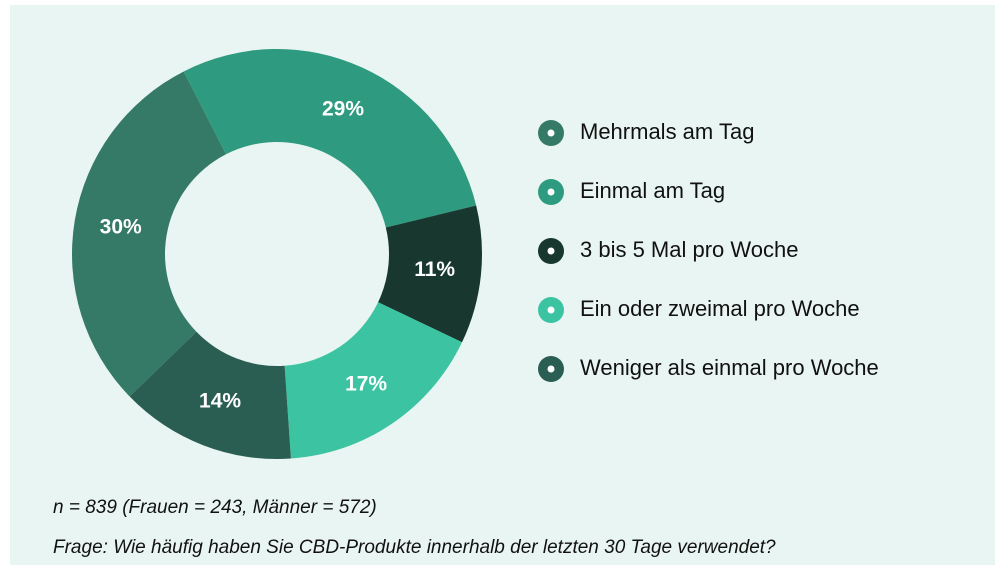 The height and width of the screenshot is (570, 1002). I want to click on legend-label: 3 bis 5 Mal pro Woche, so click(689, 249).